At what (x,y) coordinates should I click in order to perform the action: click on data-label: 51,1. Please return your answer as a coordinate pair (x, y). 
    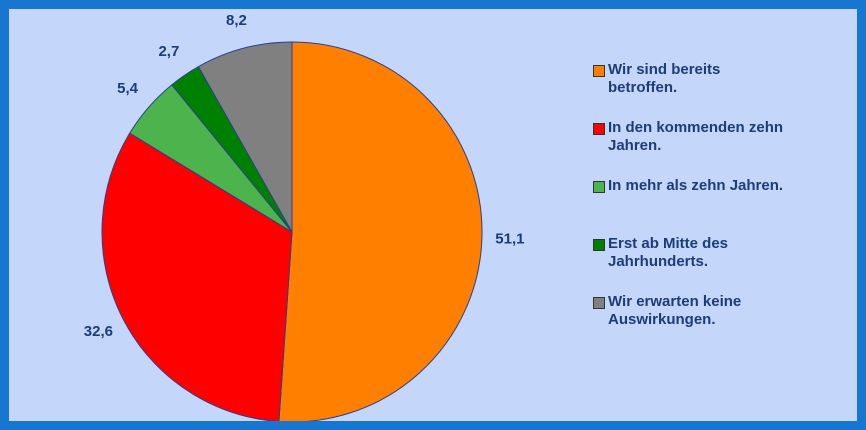
    Looking at the image, I should click on (509, 239).